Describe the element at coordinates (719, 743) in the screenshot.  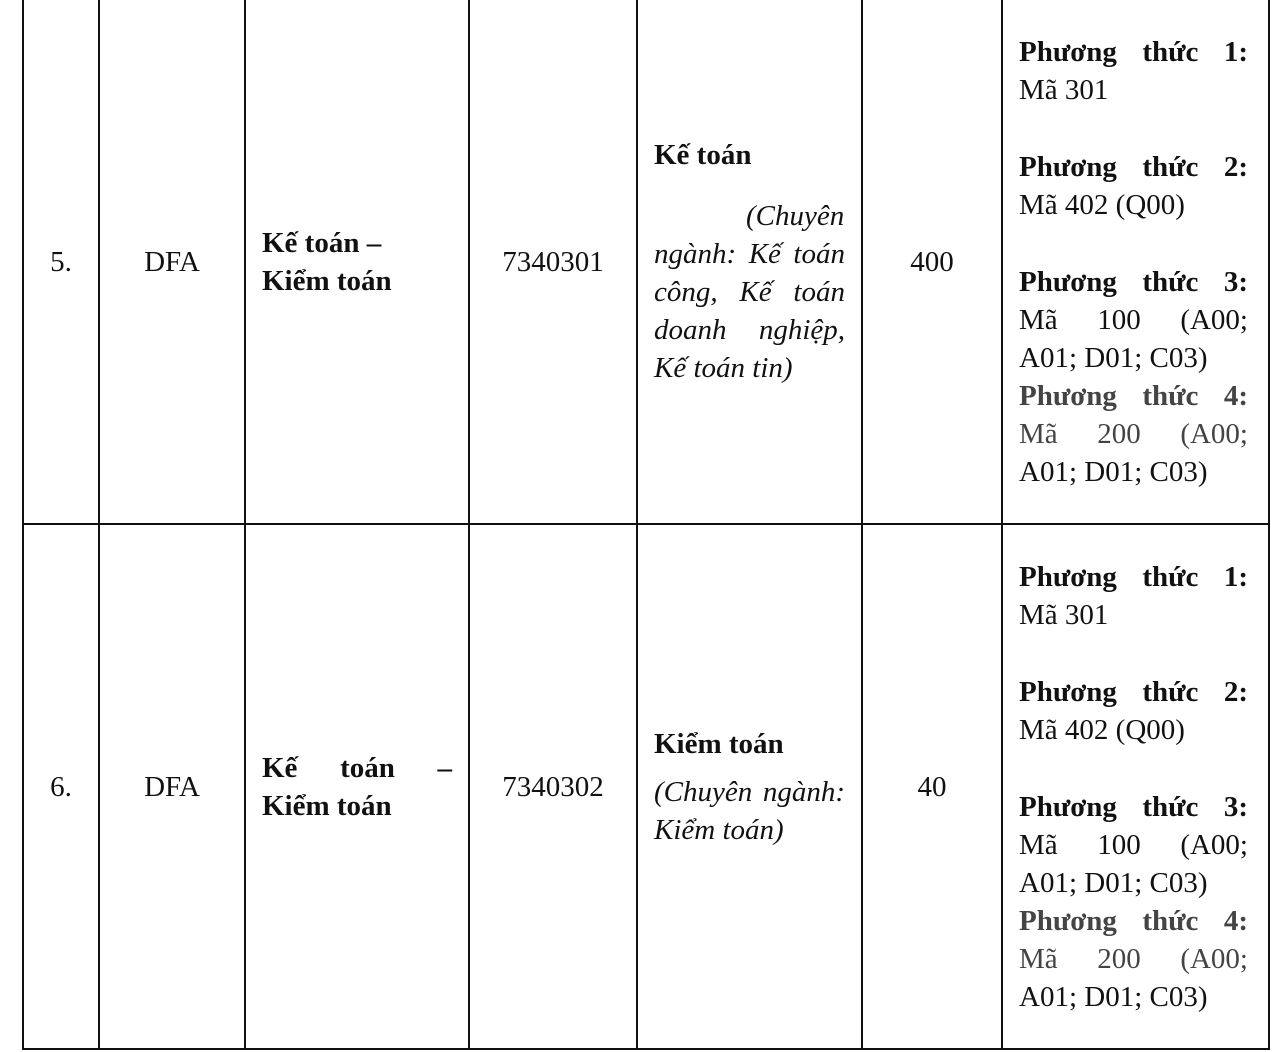
I see `major-title: Kiểm toán` at that location.